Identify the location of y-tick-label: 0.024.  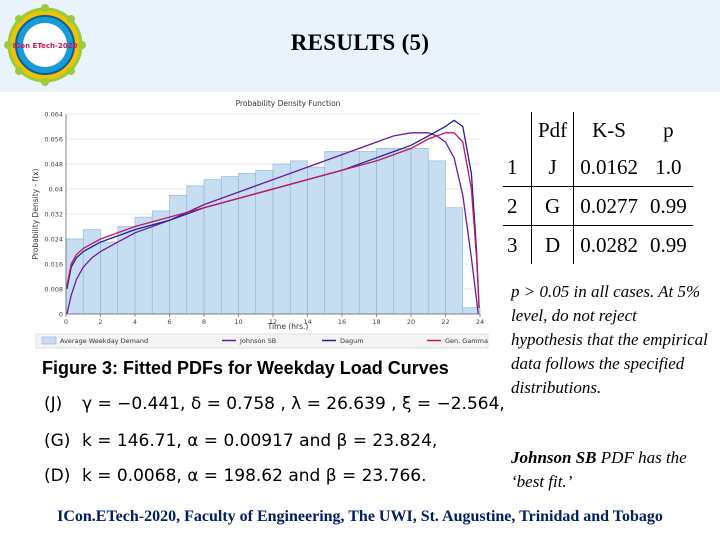
(53, 240).